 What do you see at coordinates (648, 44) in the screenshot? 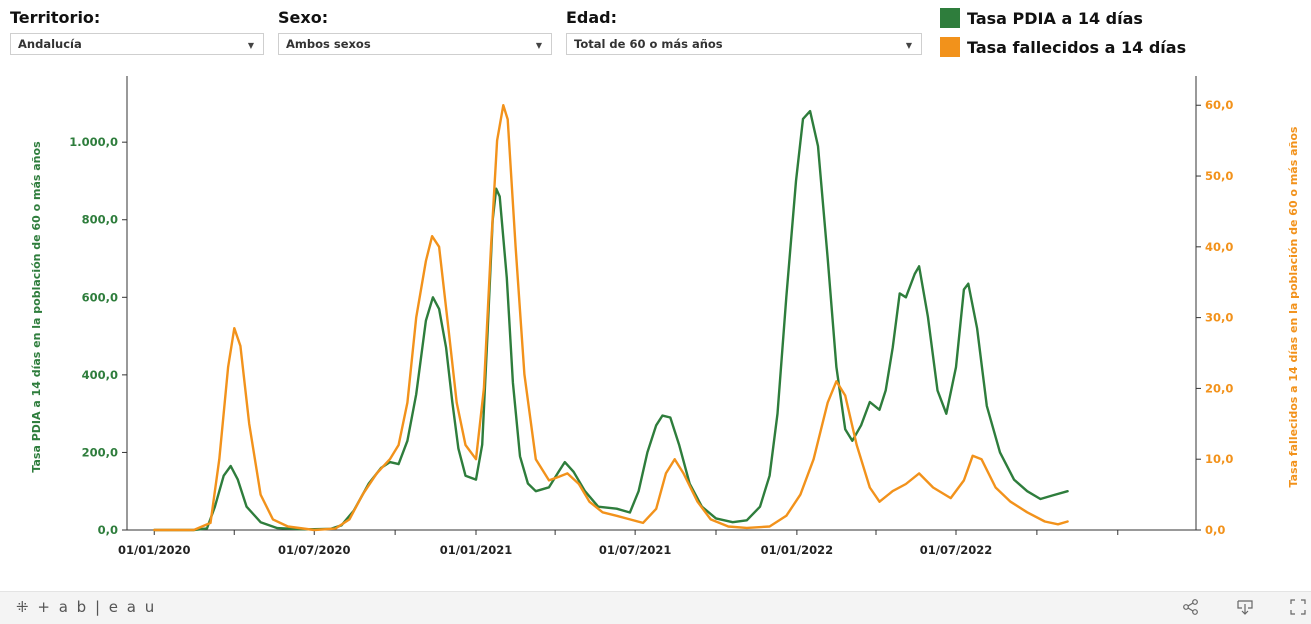
I see `edad-value: Total de 60 o más años` at bounding box center [648, 44].